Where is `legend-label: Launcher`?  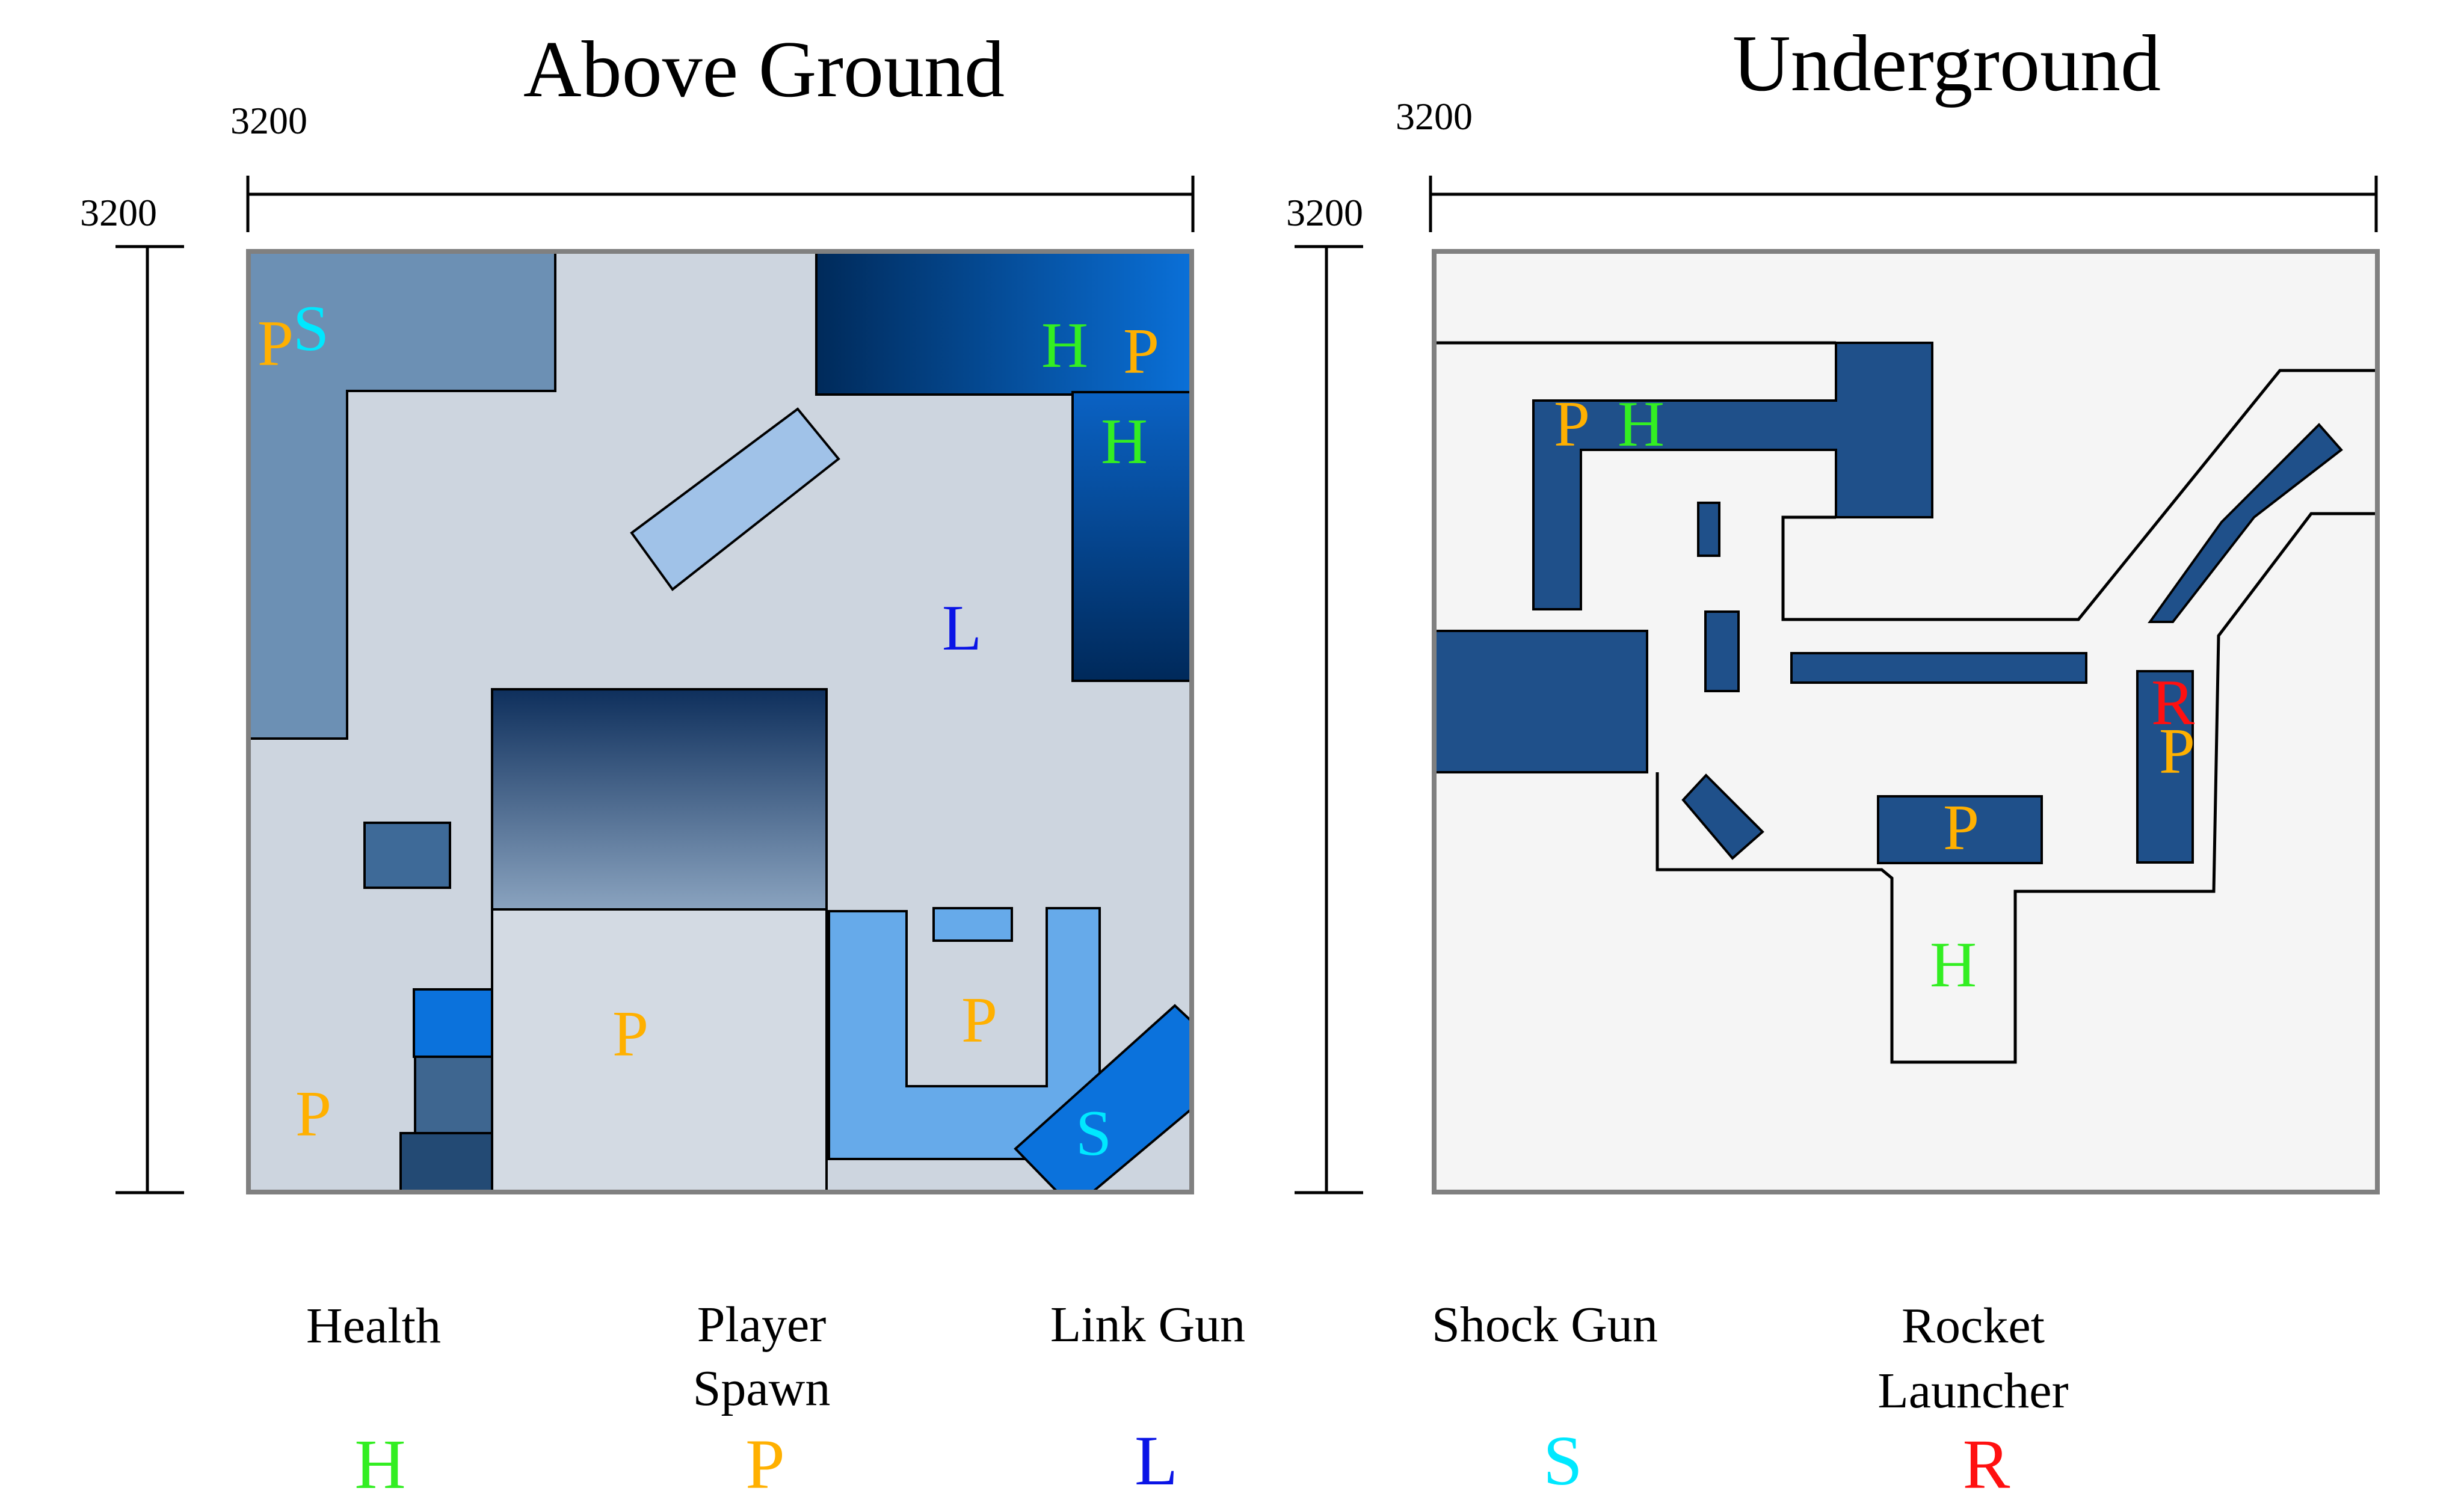 legend-label: Launcher is located at coordinates (1973, 1391).